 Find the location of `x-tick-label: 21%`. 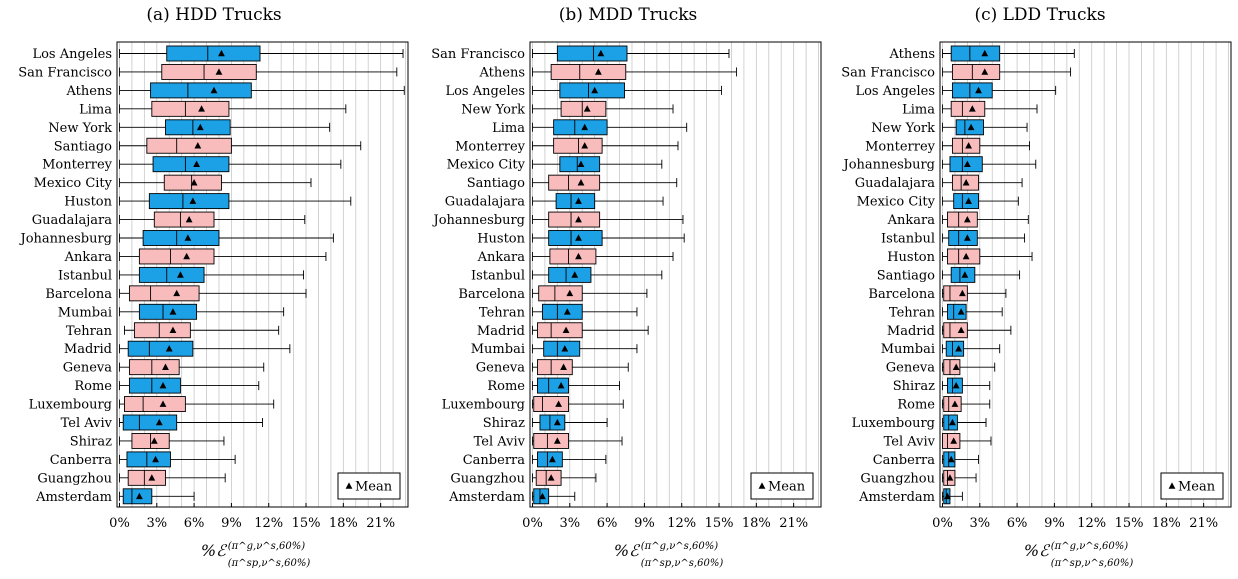

x-tick-label: 21% is located at coordinates (380, 523).